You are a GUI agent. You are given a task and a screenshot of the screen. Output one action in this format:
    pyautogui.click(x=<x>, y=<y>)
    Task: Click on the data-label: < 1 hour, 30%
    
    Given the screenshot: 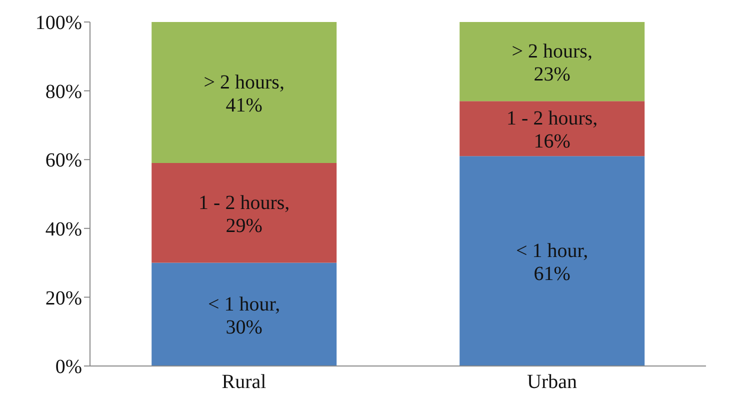 What is the action you would take?
    pyautogui.click(x=244, y=315)
    